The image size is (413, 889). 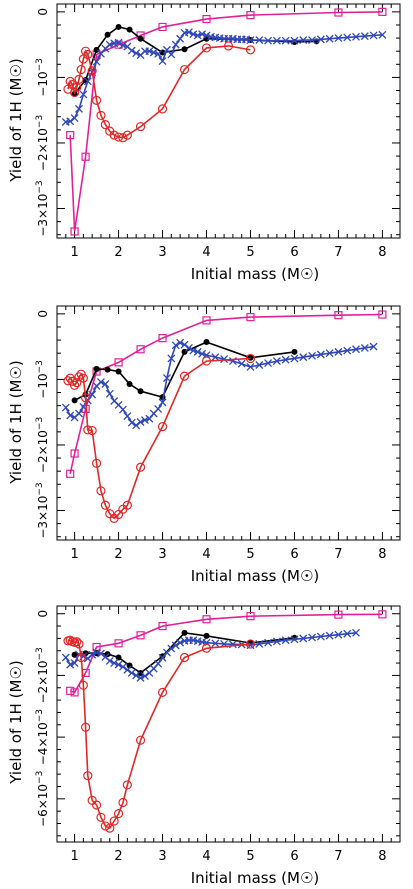 I want to click on y-tick-label: −2×10−3, so click(x=42, y=143).